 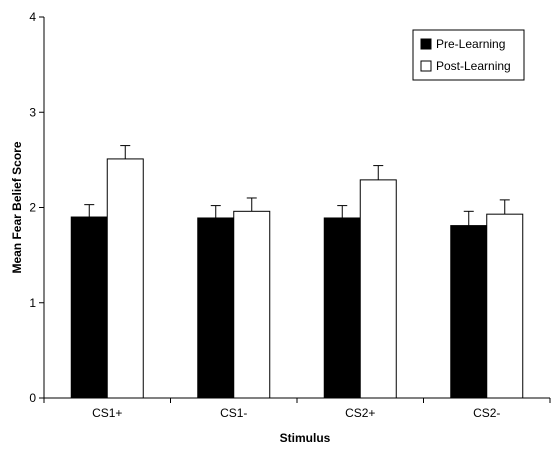 What do you see at coordinates (32, 17) in the screenshot?
I see `y-tick-label: 4` at bounding box center [32, 17].